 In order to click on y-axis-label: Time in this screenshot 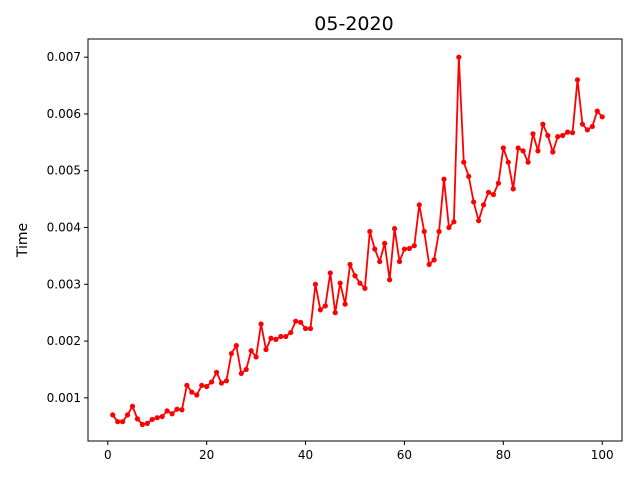, I will do `click(23, 240)`.